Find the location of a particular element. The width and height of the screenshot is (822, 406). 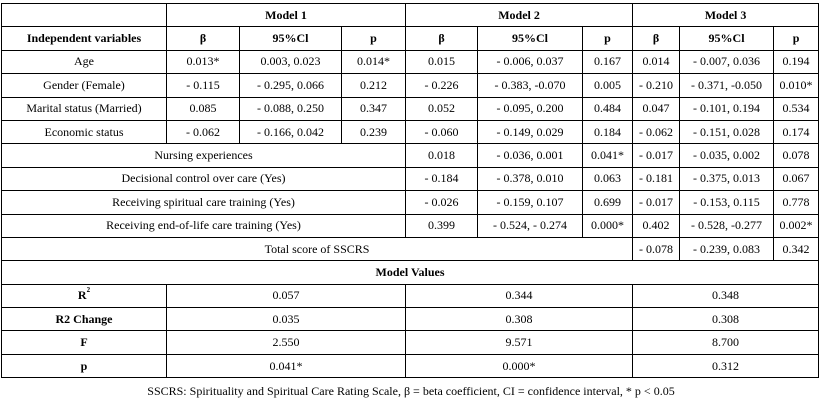

cell: 0.014* is located at coordinates (373, 62).